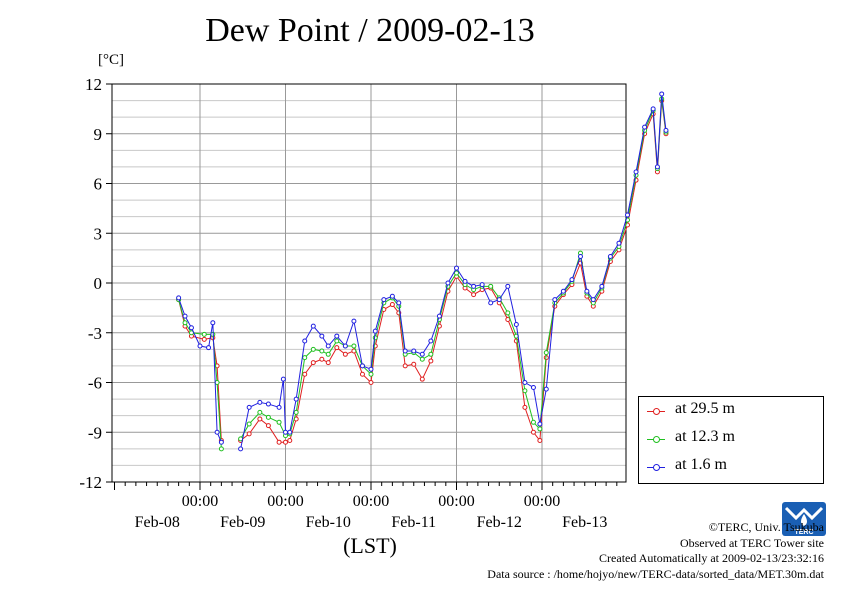 This screenshot has width=842, height=595. I want to click on x-tick-date-label: Feb-09, so click(242, 522).